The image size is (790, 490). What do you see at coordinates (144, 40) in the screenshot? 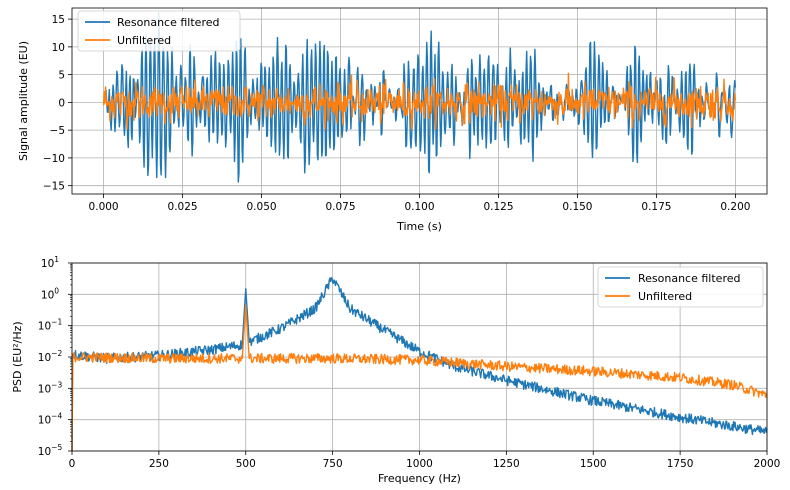
I see `legend-label-unfiltered: Unfiltered` at bounding box center [144, 40].